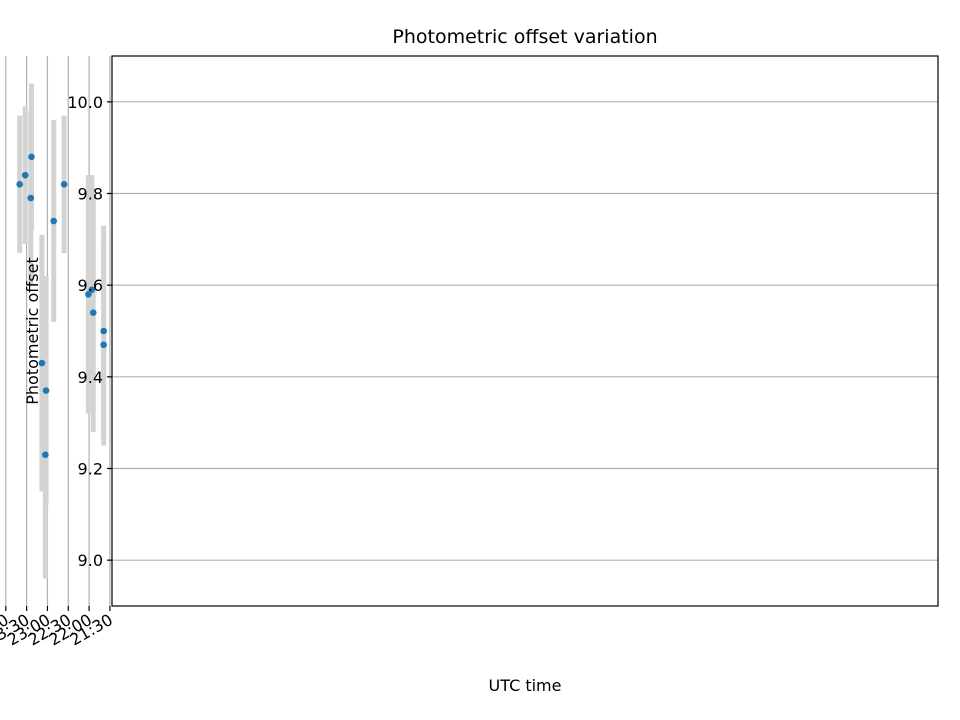 This screenshot has width=960, height=720. Describe the element at coordinates (90, 377) in the screenshot. I see `y-tick-label: 9.4` at that location.